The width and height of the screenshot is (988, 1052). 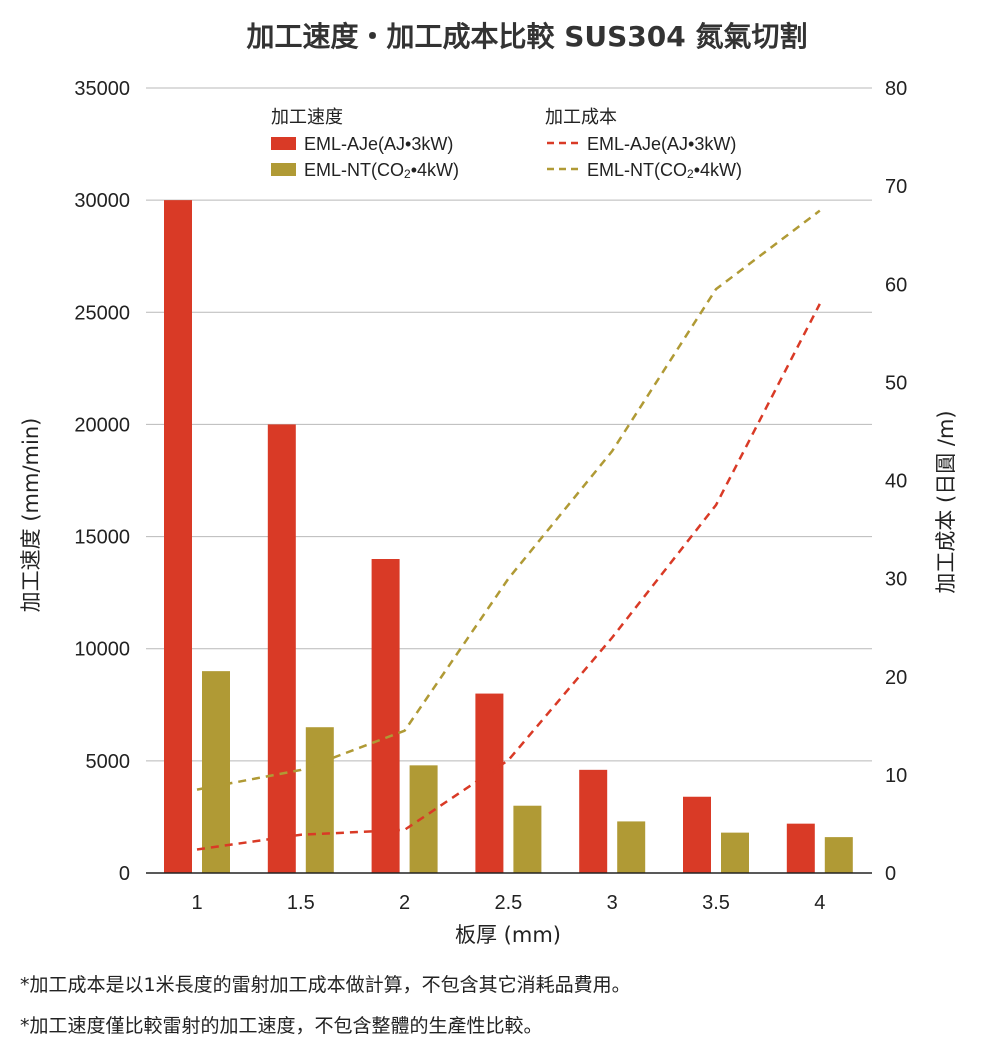 What do you see at coordinates (301, 903) in the screenshot?
I see `x-tick-label: 1.5` at bounding box center [301, 903].